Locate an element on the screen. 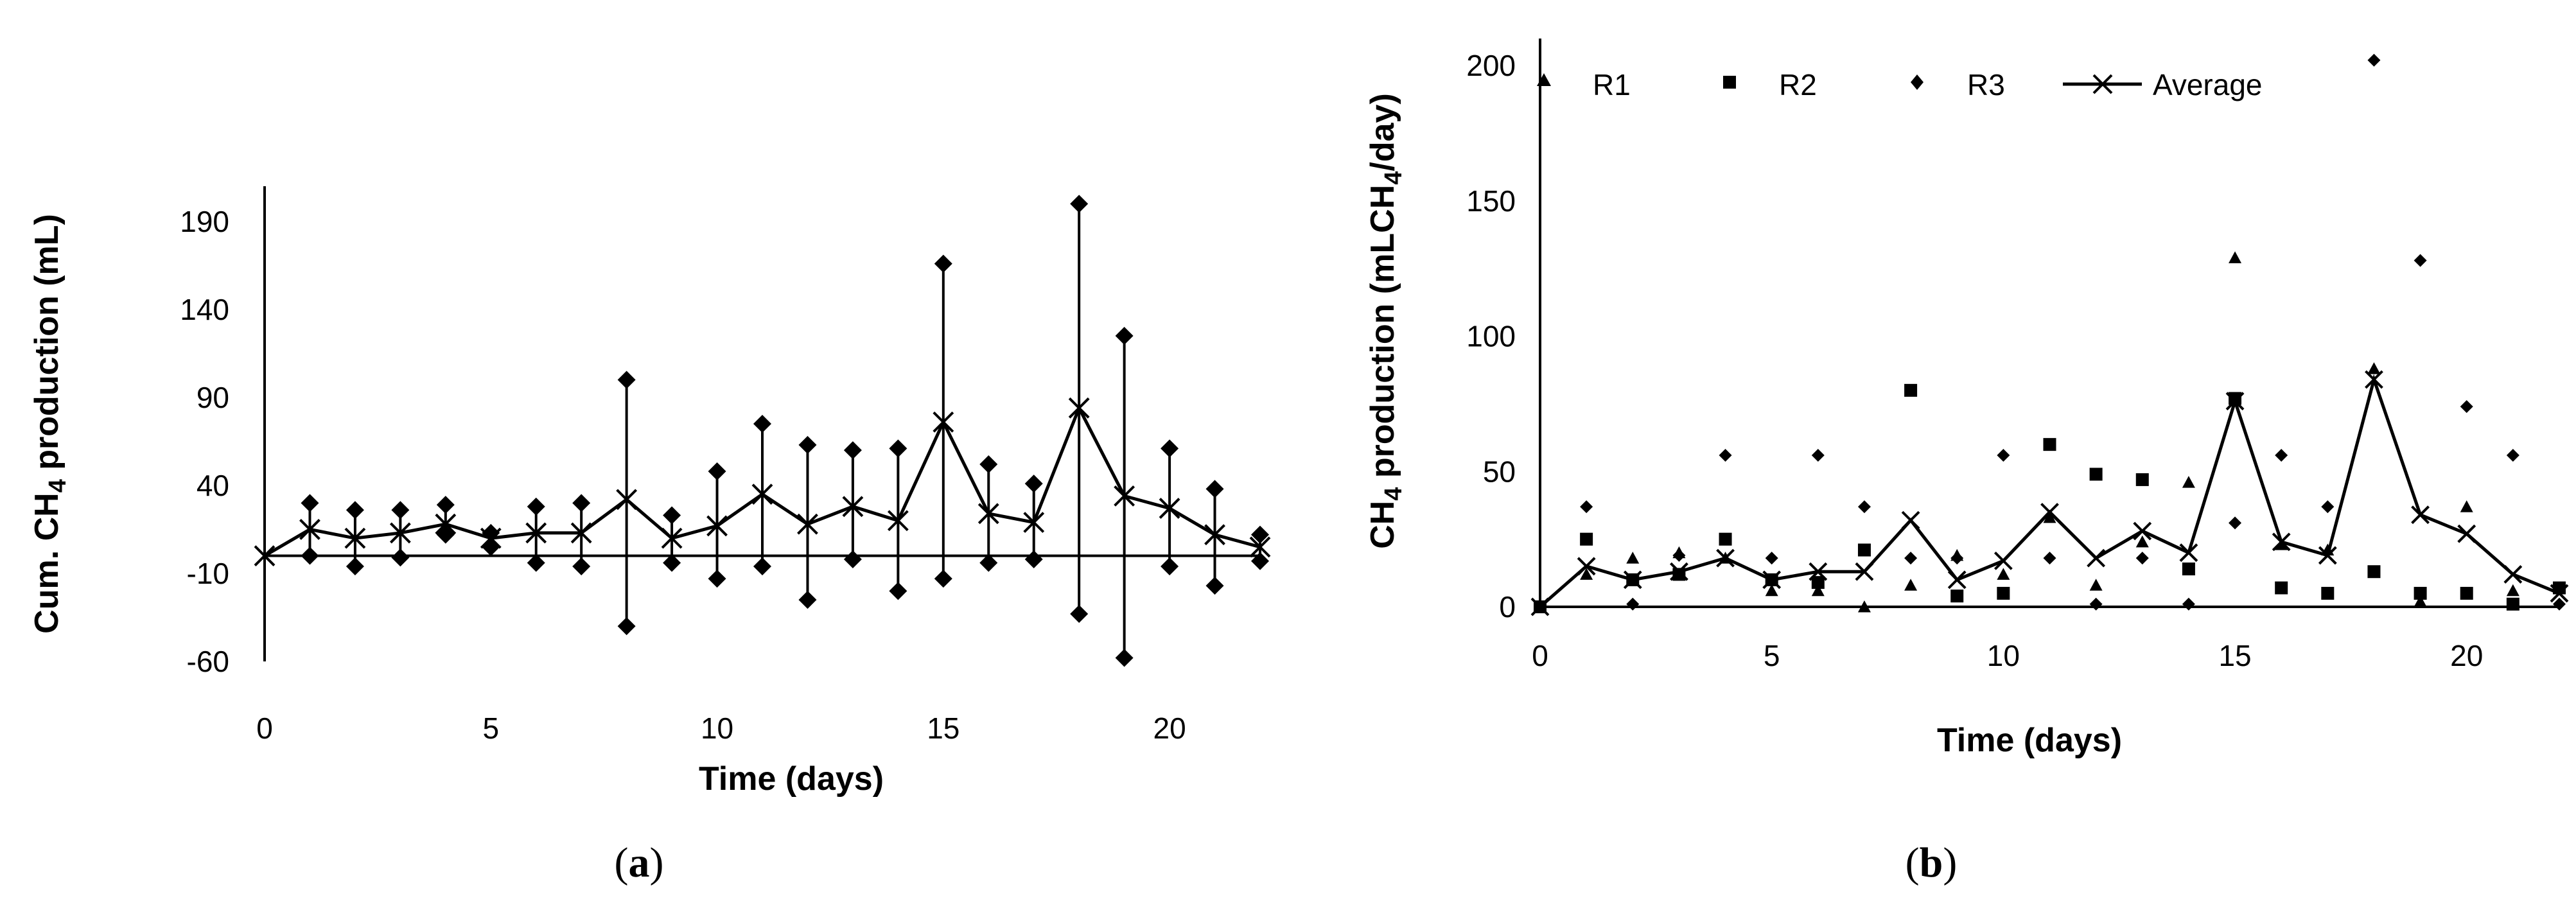  chart-b-y-tick-label: 150 is located at coordinates (1491, 201).